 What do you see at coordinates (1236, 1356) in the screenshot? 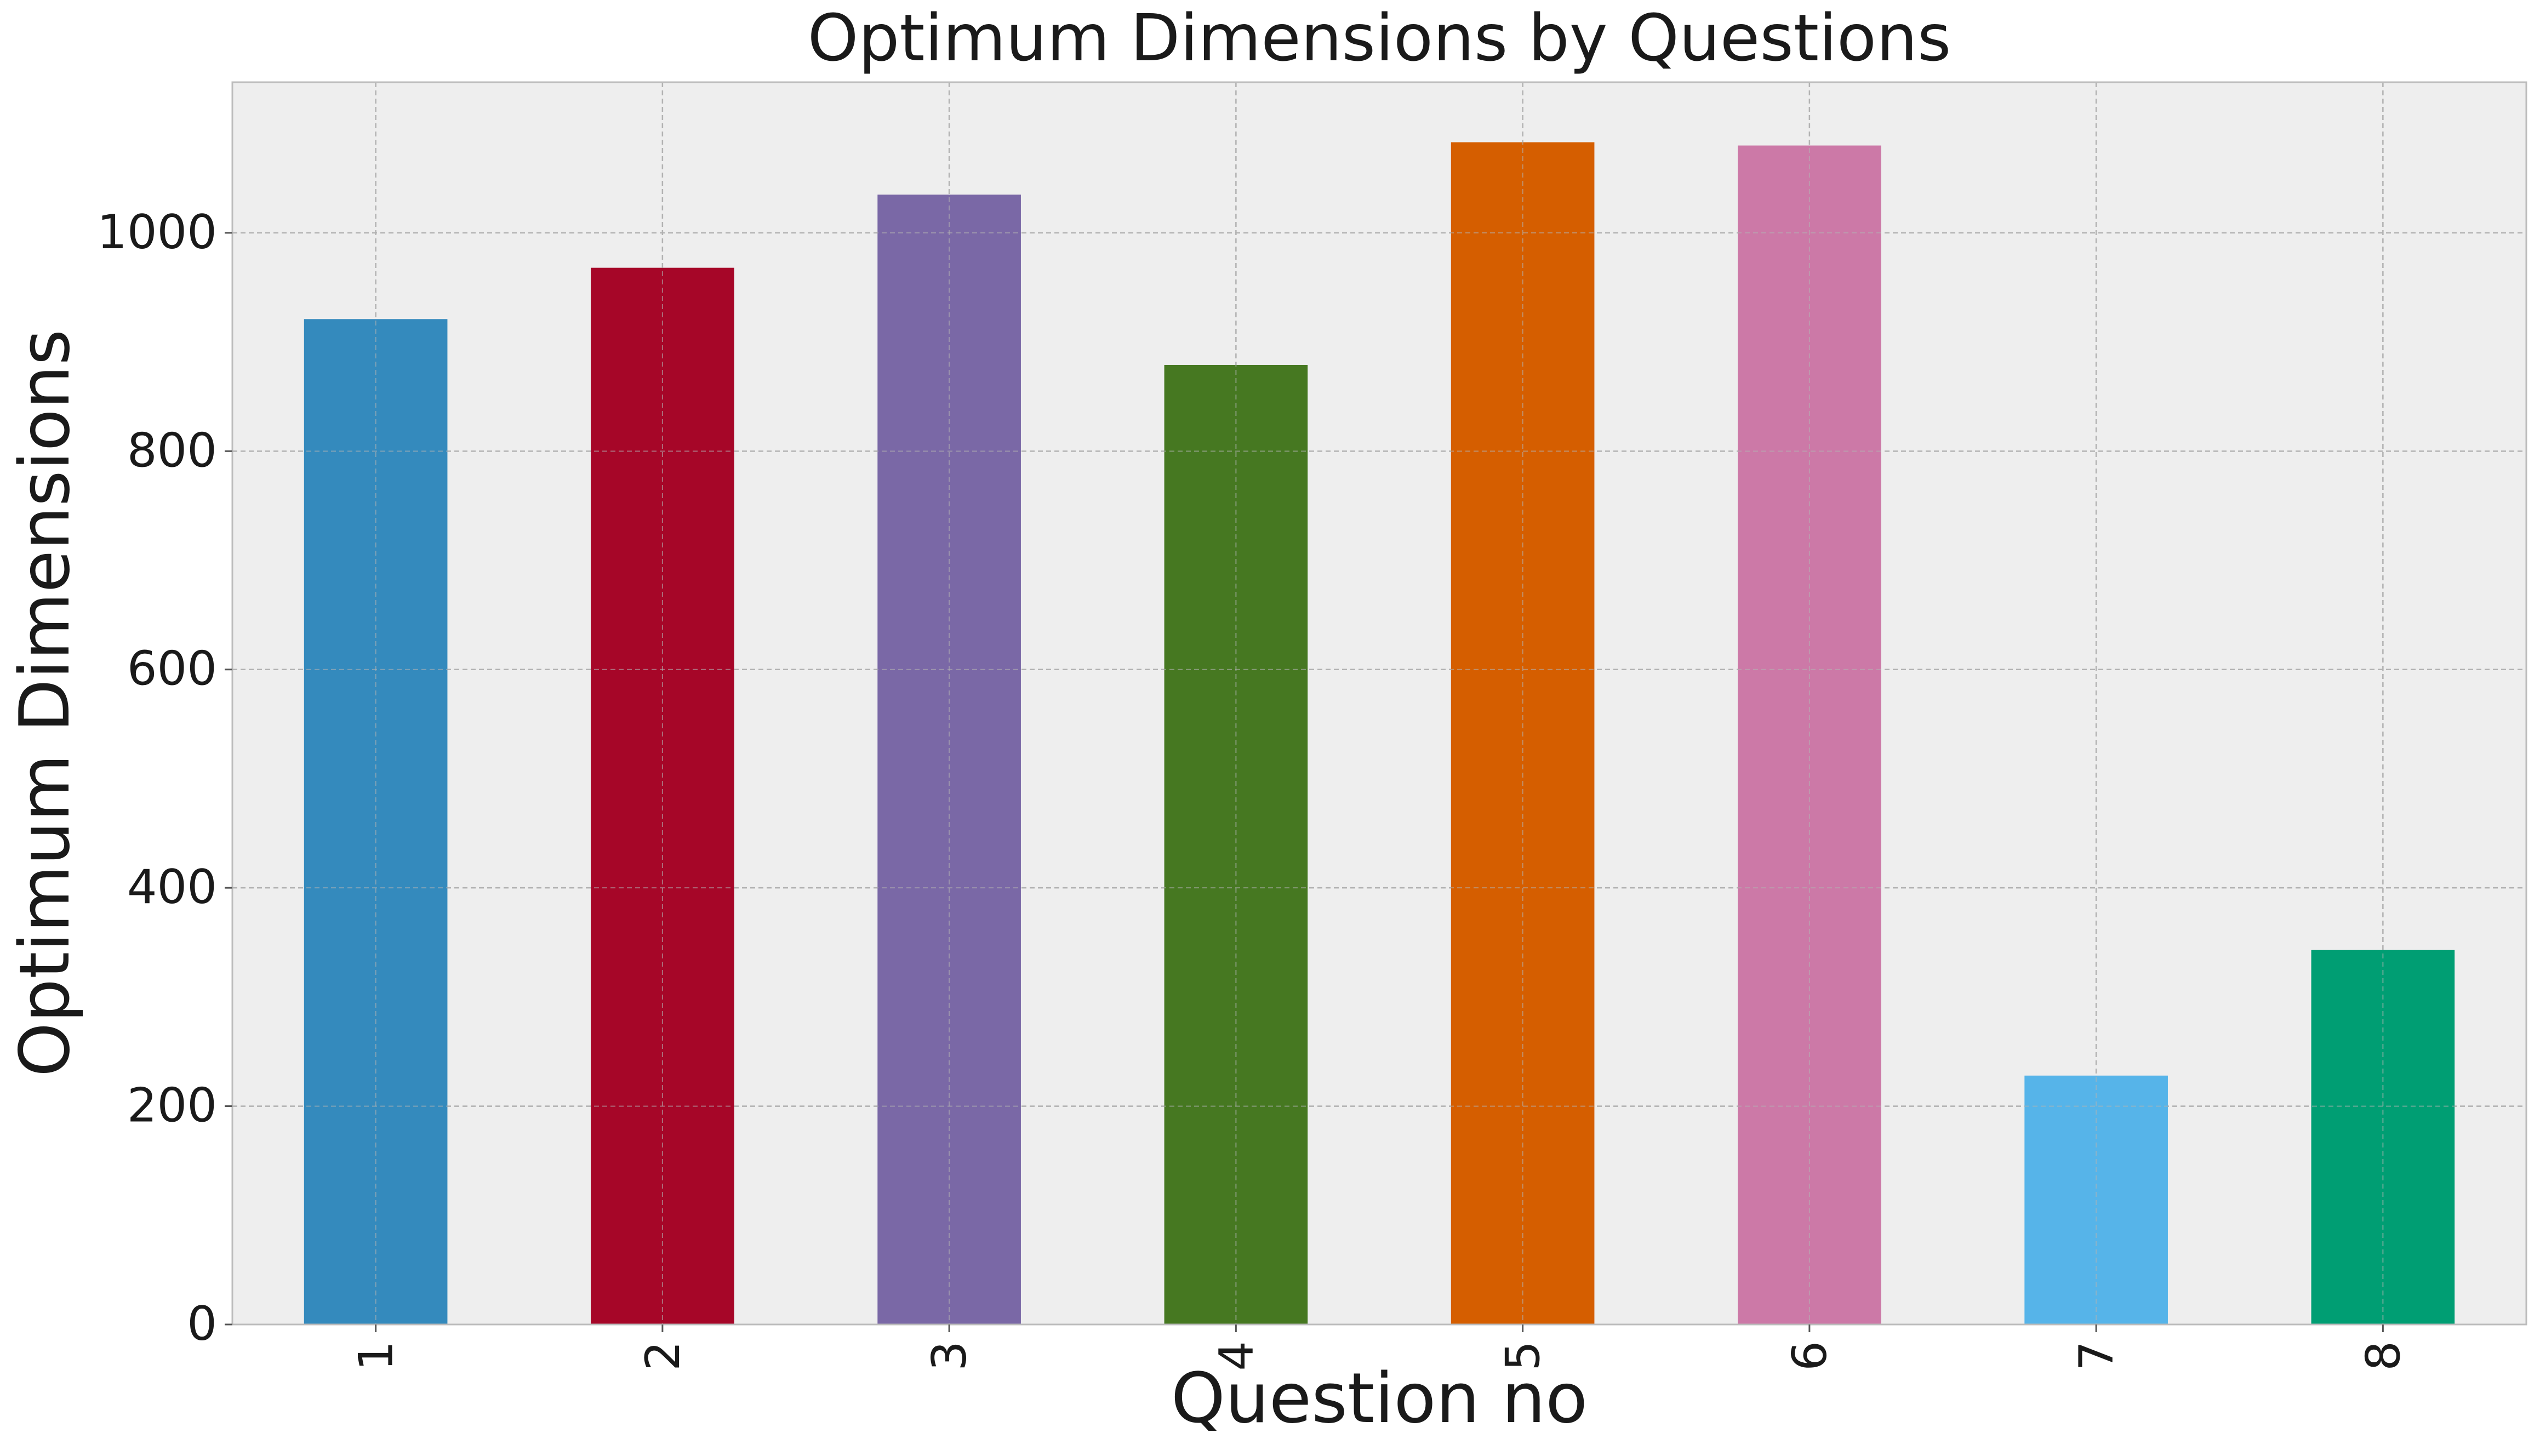
I see `x-tick-label: 4` at bounding box center [1236, 1356].